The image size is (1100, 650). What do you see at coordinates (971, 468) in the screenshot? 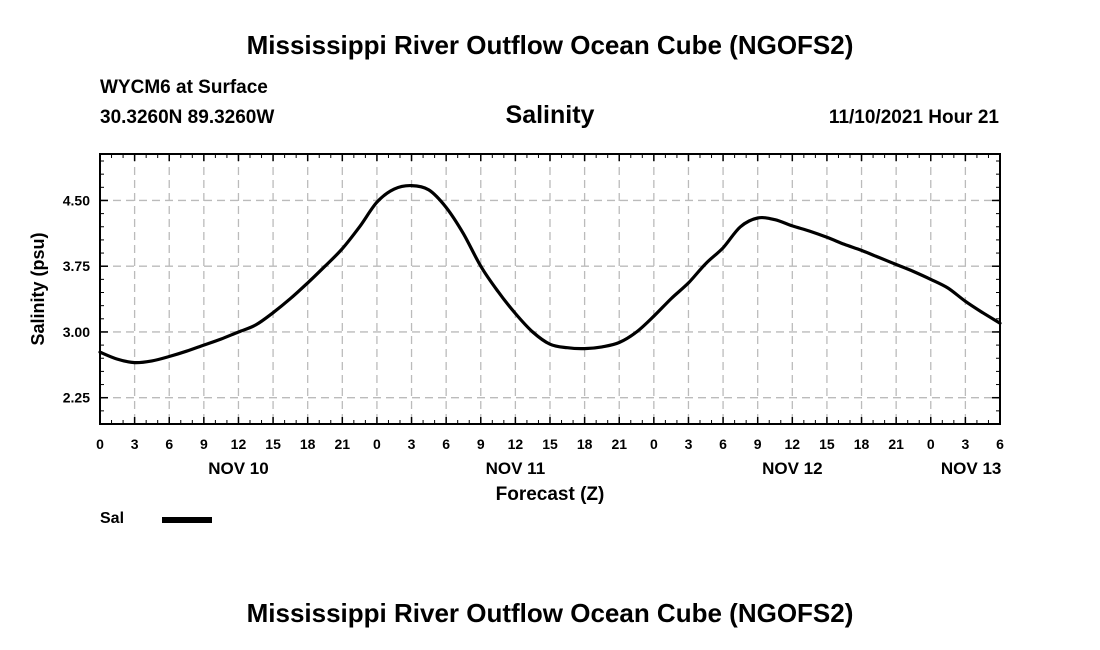
I see `x-date-label: NOV 13` at bounding box center [971, 468].